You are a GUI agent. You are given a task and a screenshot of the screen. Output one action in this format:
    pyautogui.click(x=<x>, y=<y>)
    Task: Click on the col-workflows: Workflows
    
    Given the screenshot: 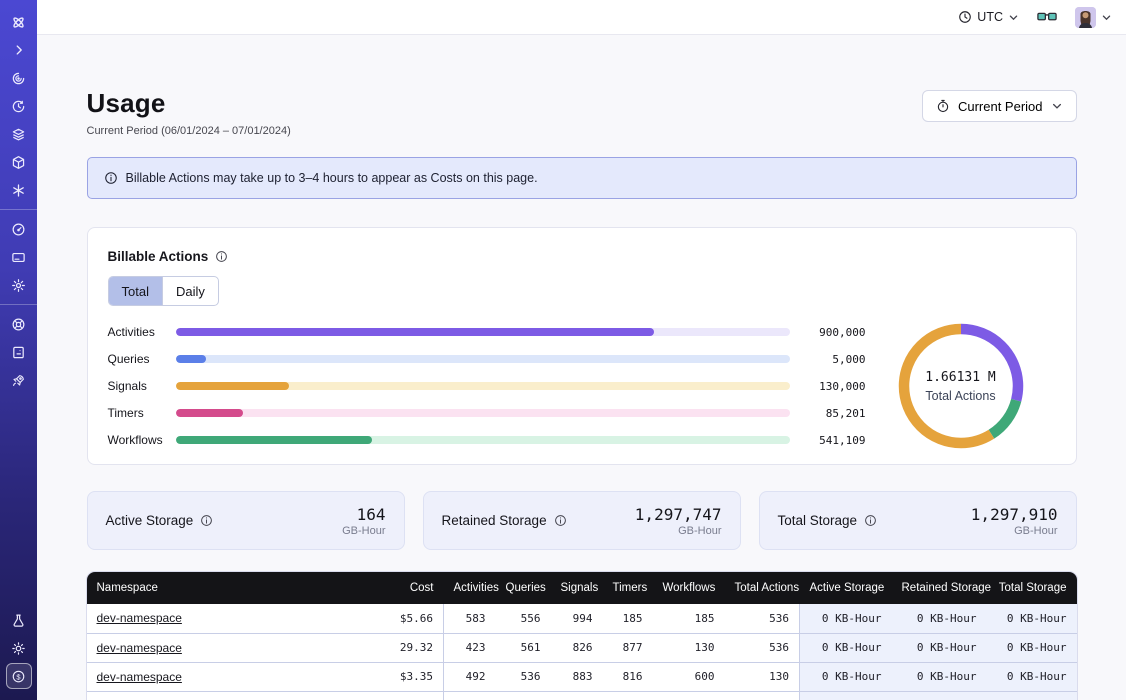 What is the action you would take?
    pyautogui.click(x=688, y=588)
    